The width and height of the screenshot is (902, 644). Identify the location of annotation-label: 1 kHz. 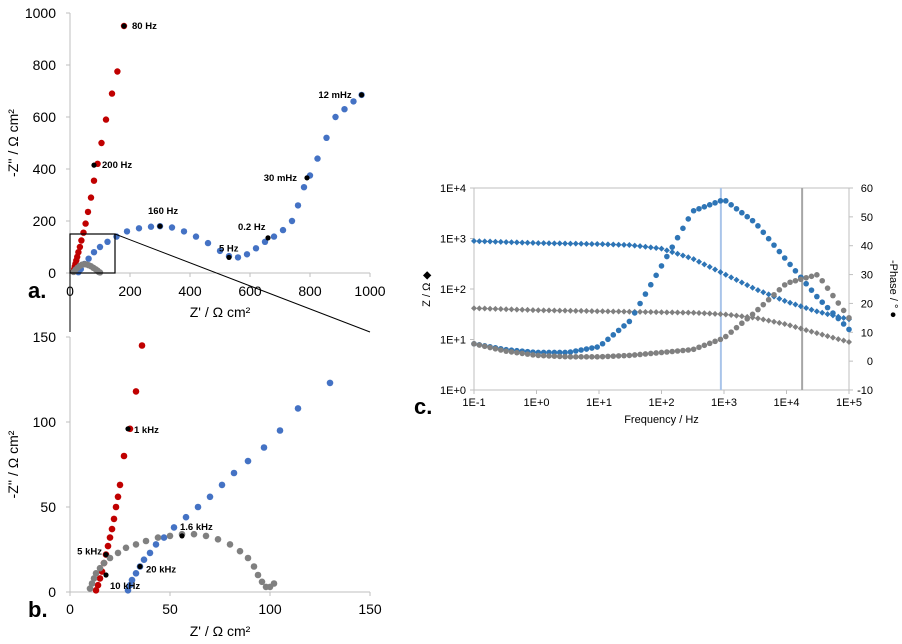
(146, 430).